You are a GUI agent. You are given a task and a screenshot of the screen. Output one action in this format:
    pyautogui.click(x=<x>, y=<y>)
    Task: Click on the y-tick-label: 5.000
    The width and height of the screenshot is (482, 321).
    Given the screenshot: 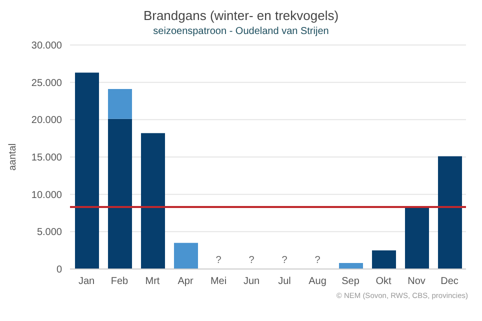 What is the action you would take?
    pyautogui.click(x=49, y=232)
    